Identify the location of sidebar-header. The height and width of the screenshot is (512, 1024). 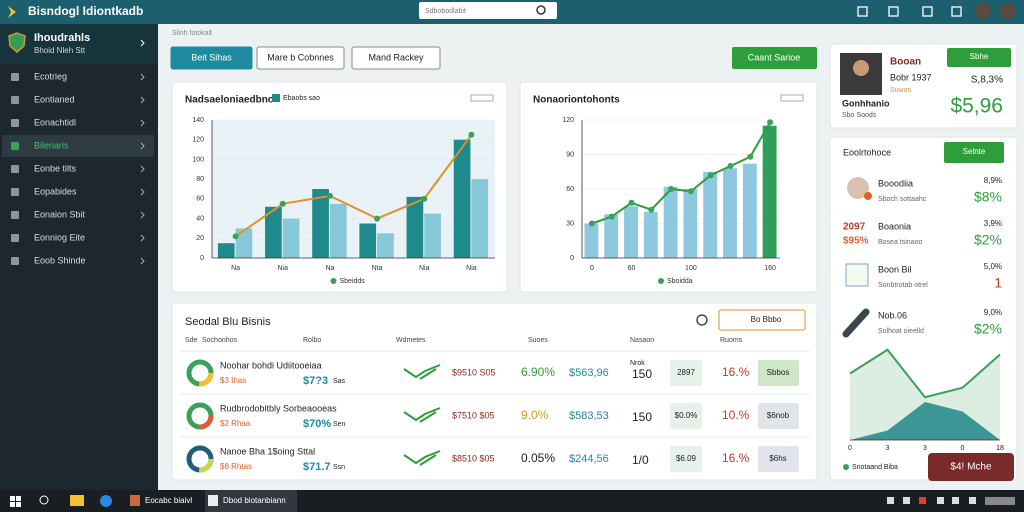
(79, 44).